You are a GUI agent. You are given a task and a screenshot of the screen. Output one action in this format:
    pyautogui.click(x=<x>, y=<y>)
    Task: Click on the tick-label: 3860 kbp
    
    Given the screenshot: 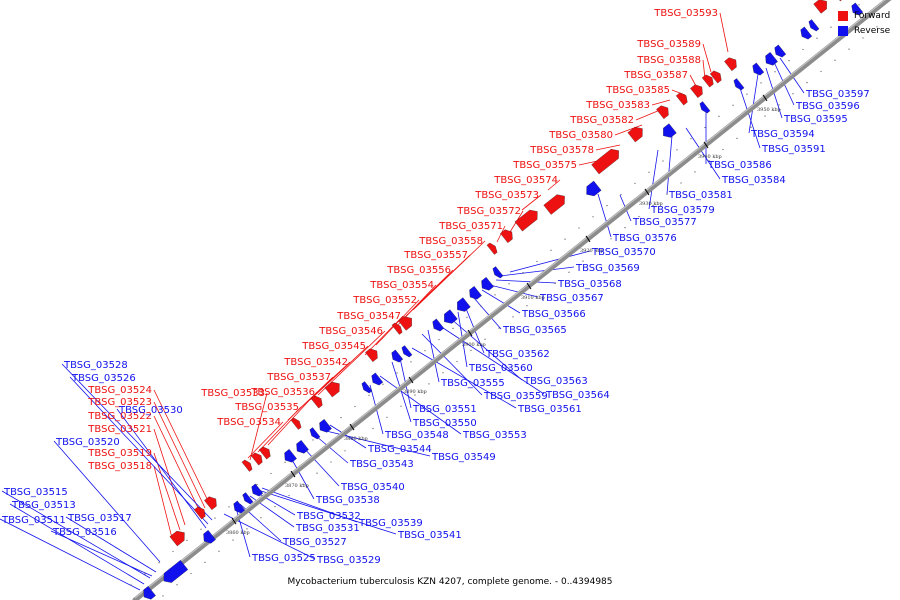 What is the action you would take?
    pyautogui.click(x=238, y=533)
    